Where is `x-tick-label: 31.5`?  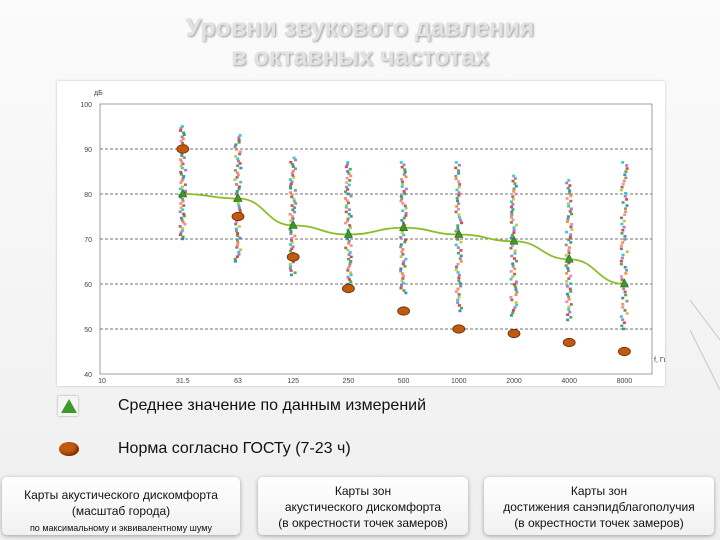 x-tick-label: 31.5 is located at coordinates (183, 381).